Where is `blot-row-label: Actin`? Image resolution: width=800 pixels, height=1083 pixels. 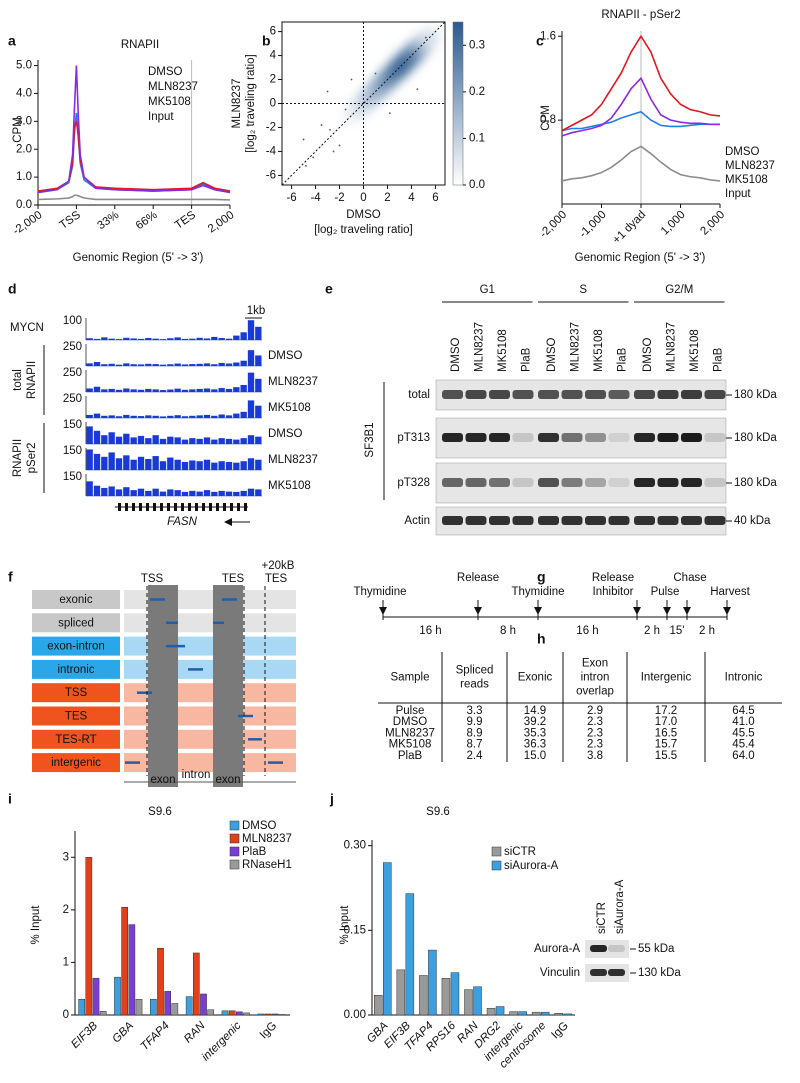
blot-row-label: Actin is located at coordinates (417, 521).